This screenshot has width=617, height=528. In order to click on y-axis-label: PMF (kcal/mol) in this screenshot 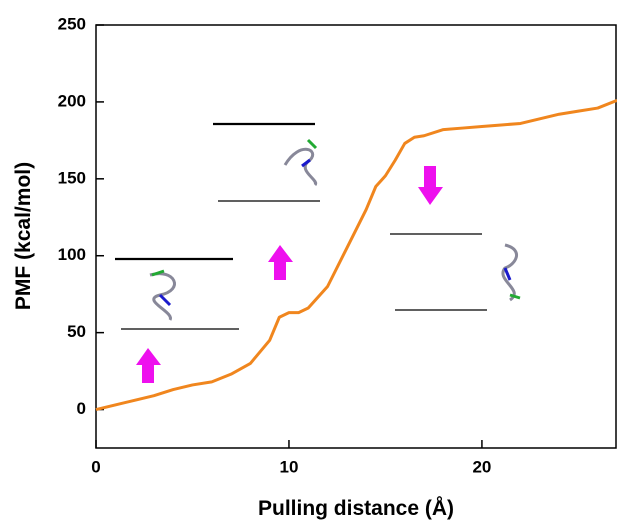, I will do `click(23, 236)`.